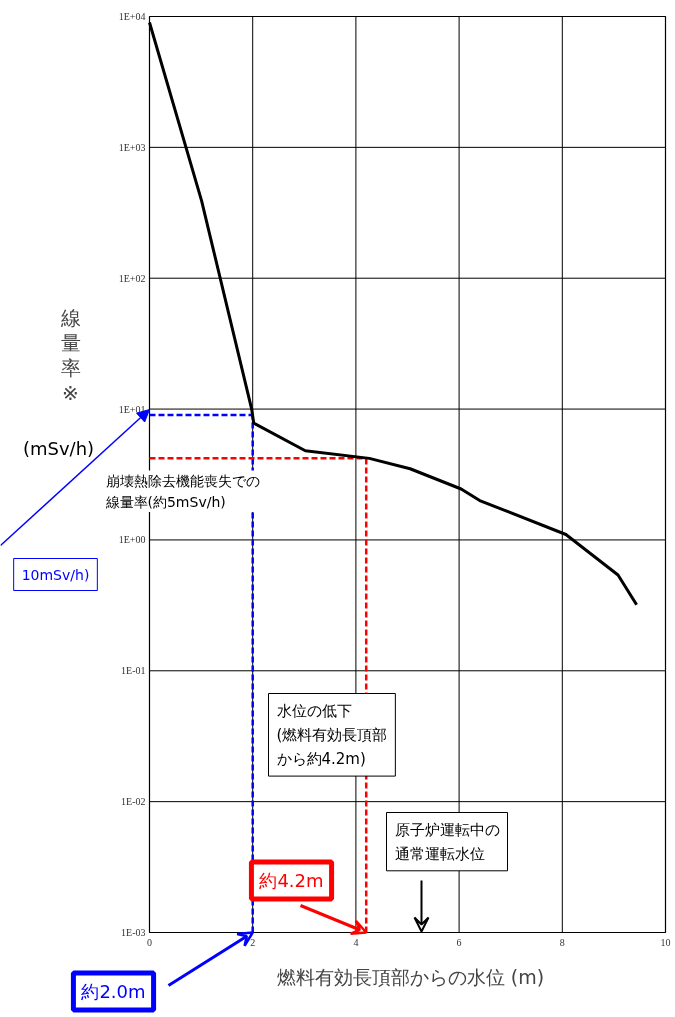 The image size is (675, 1017). What do you see at coordinates (133, 932) in the screenshot?
I see `y-tick-label: 1E-03` at bounding box center [133, 932].